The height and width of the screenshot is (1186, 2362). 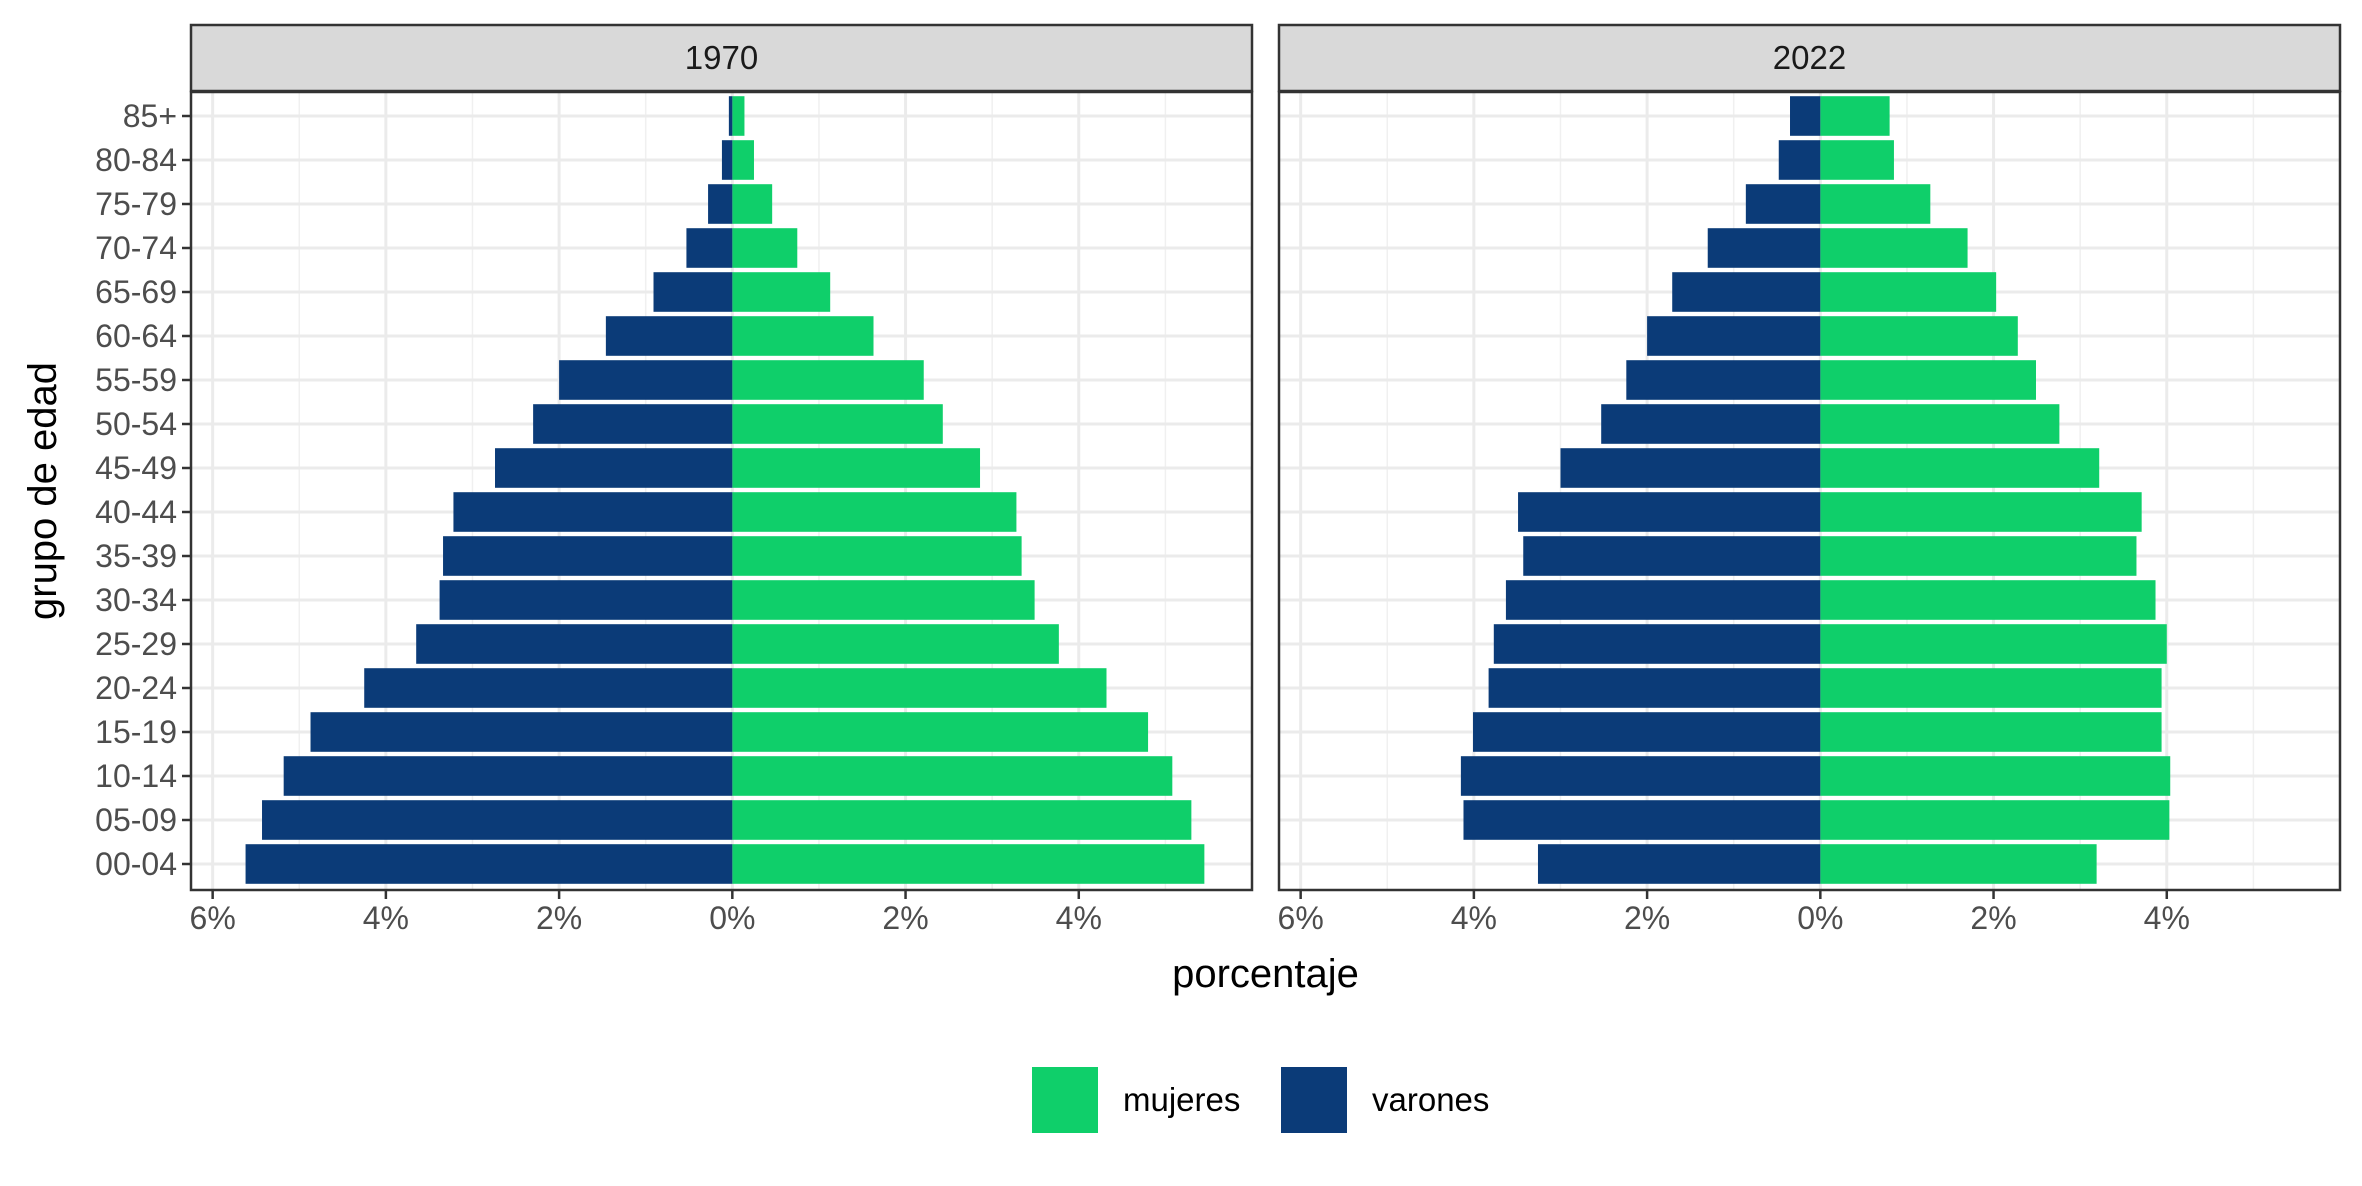 I want to click on y-tick-label: 20-24, so click(x=136, y=688).